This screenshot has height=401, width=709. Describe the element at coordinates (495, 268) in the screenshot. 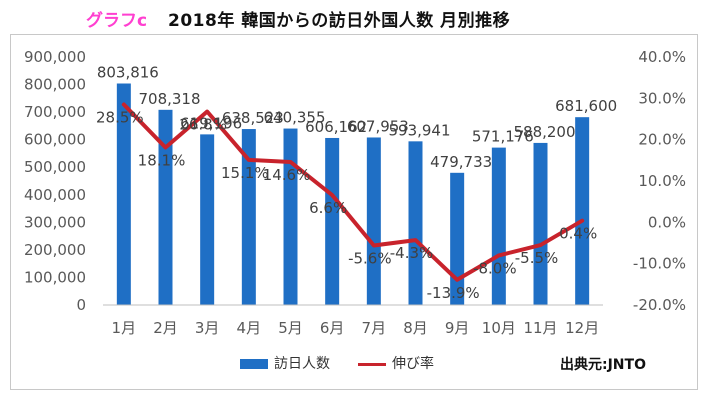

I see `growth-value-label: -8.0%` at that location.